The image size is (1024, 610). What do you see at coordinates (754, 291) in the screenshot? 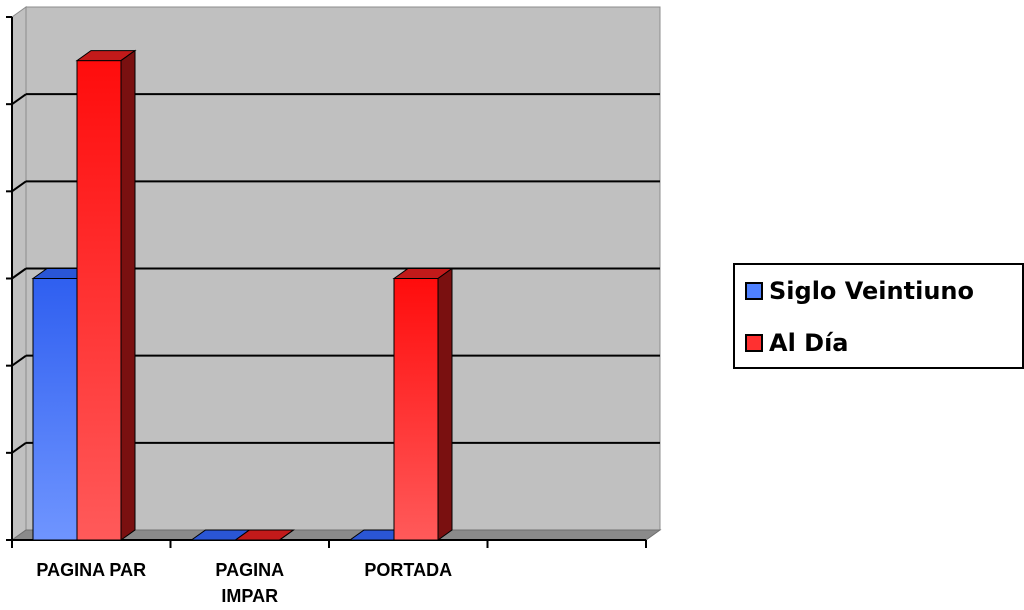
I see `legend-swatch-blue` at bounding box center [754, 291].